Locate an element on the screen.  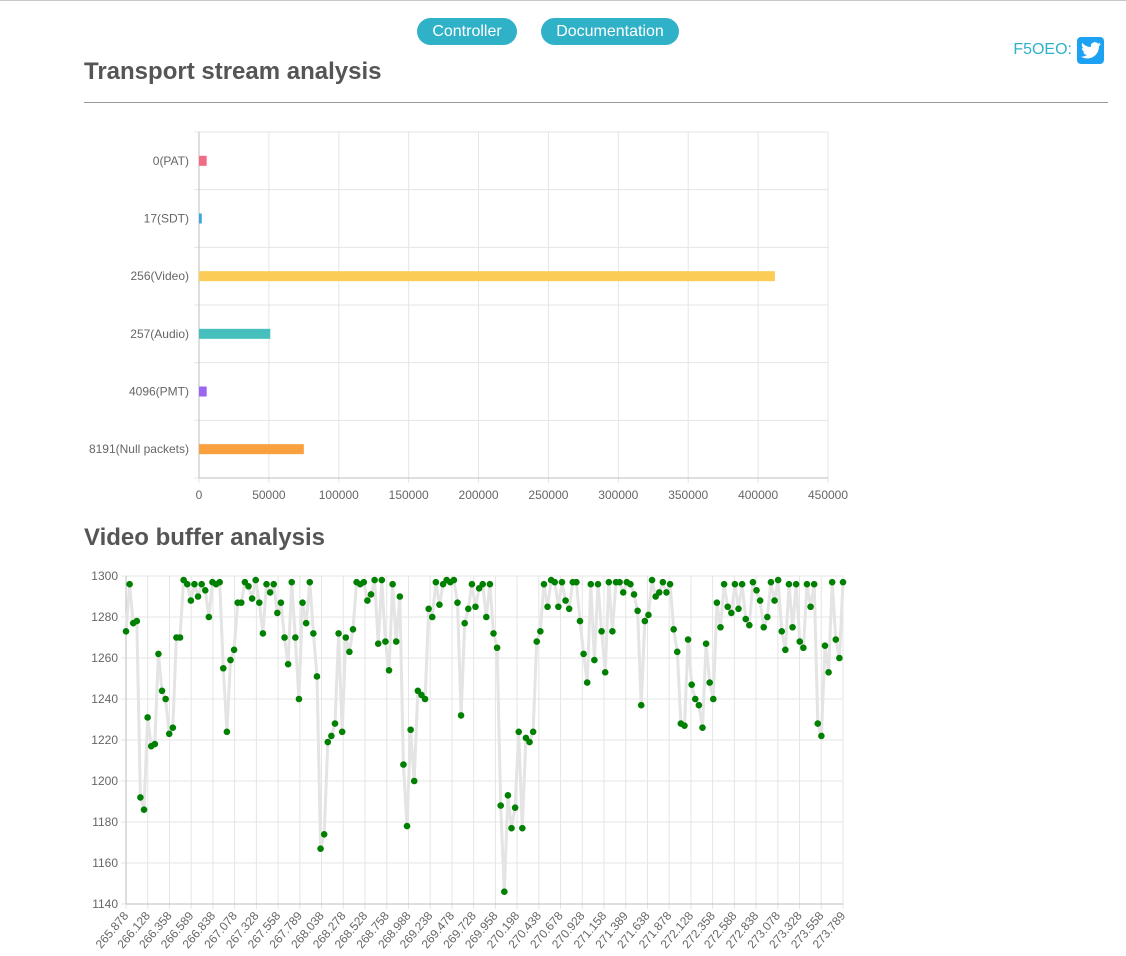
twitter-icon is located at coordinates (1090, 50).